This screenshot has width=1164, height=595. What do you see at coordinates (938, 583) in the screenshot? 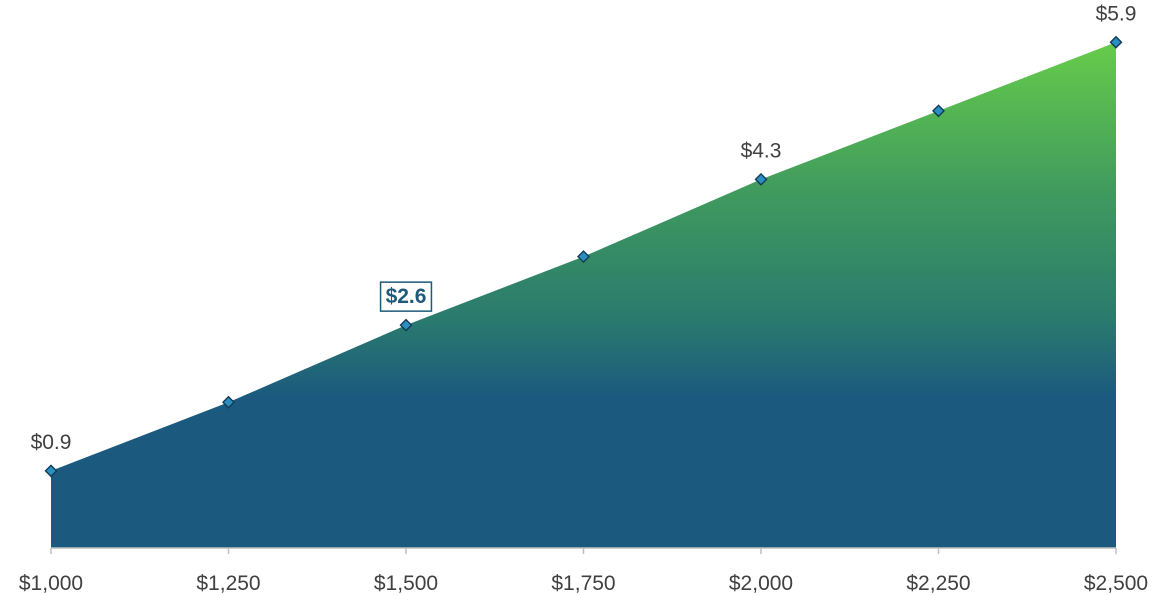
I see `x-tick-label: $2,250` at bounding box center [938, 583].